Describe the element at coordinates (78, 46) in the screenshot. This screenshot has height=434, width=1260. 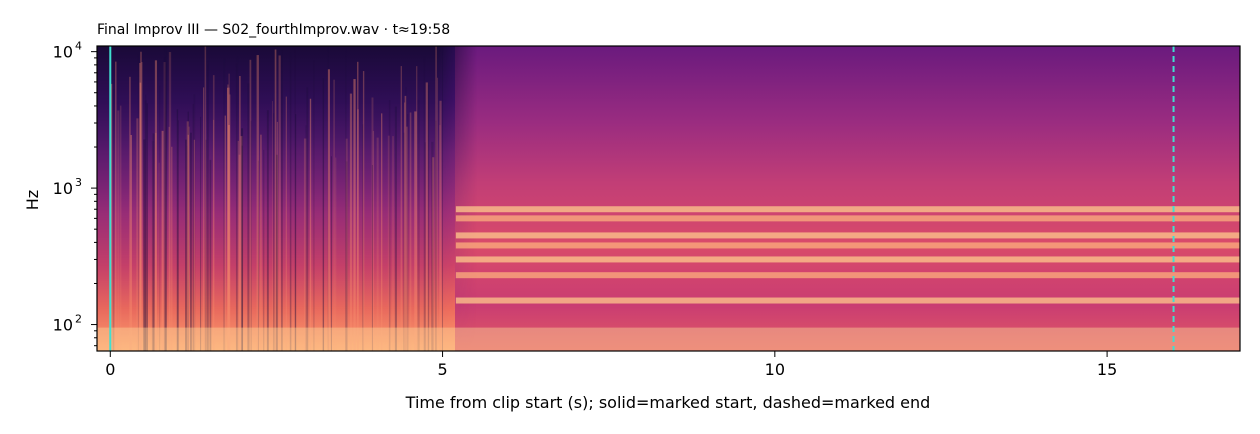
I see `y-tick-exponent: 4` at that location.